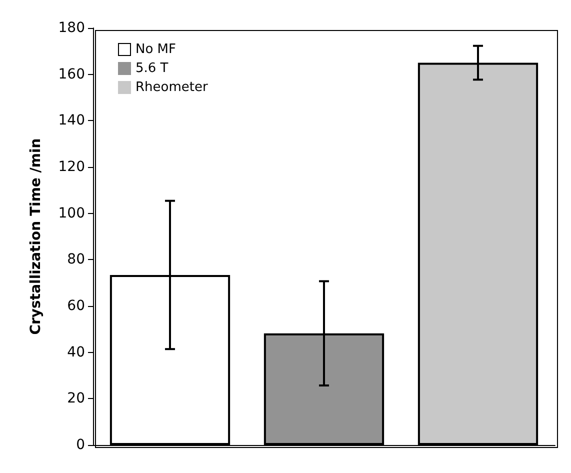 This screenshot has width=571, height=473. Describe the element at coordinates (76, 398) in the screenshot. I see `y-tick-label: 20` at that location.